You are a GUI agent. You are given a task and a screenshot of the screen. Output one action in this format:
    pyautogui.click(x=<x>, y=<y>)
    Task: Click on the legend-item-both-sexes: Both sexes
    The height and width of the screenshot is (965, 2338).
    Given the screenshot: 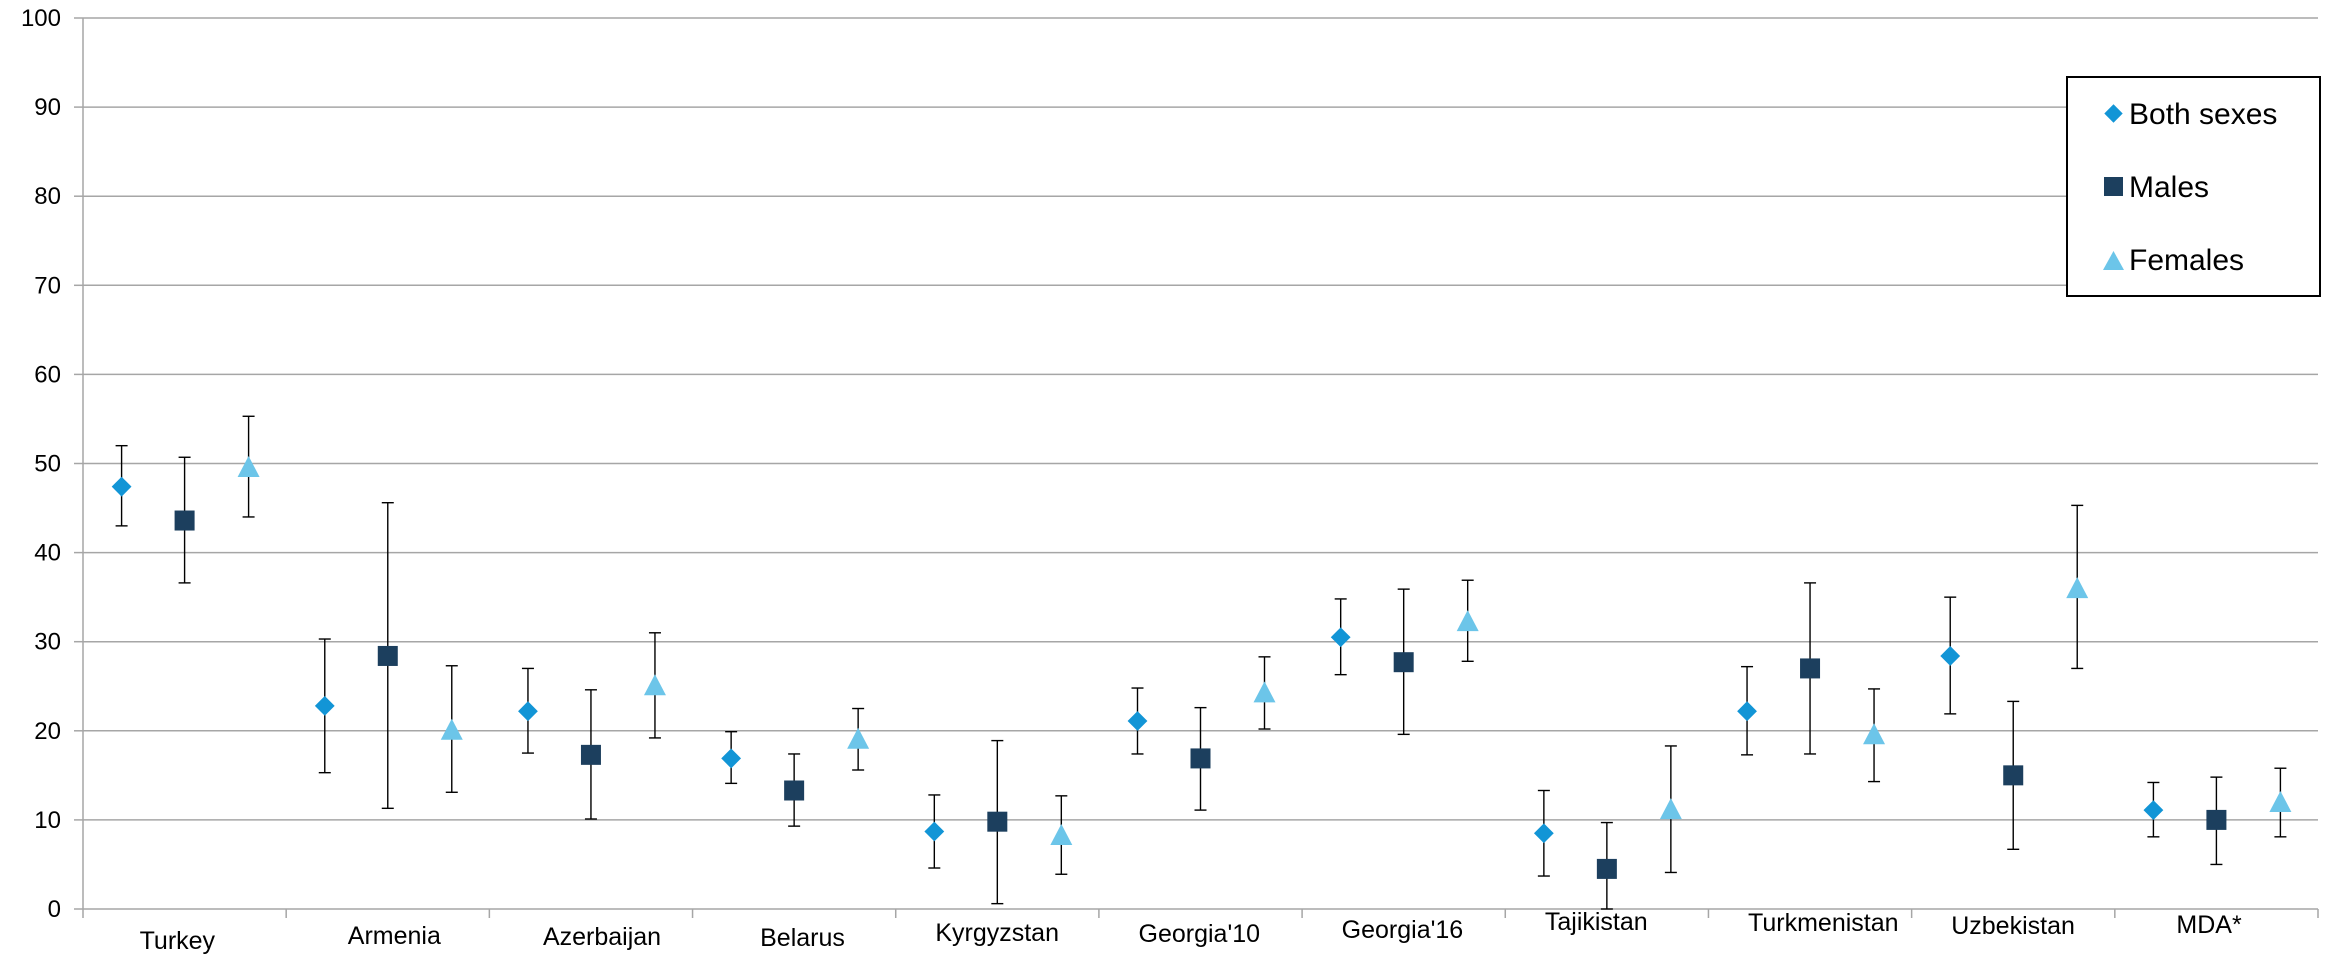 What is the action you would take?
    pyautogui.click(x=2190, y=114)
    